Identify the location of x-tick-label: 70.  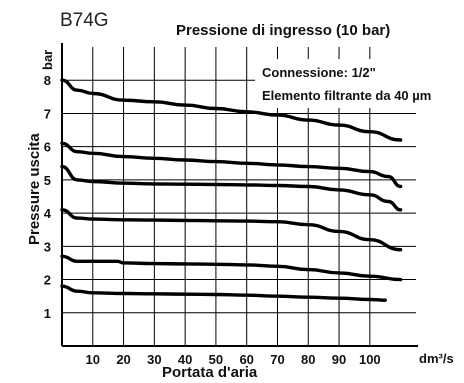
(277, 359).